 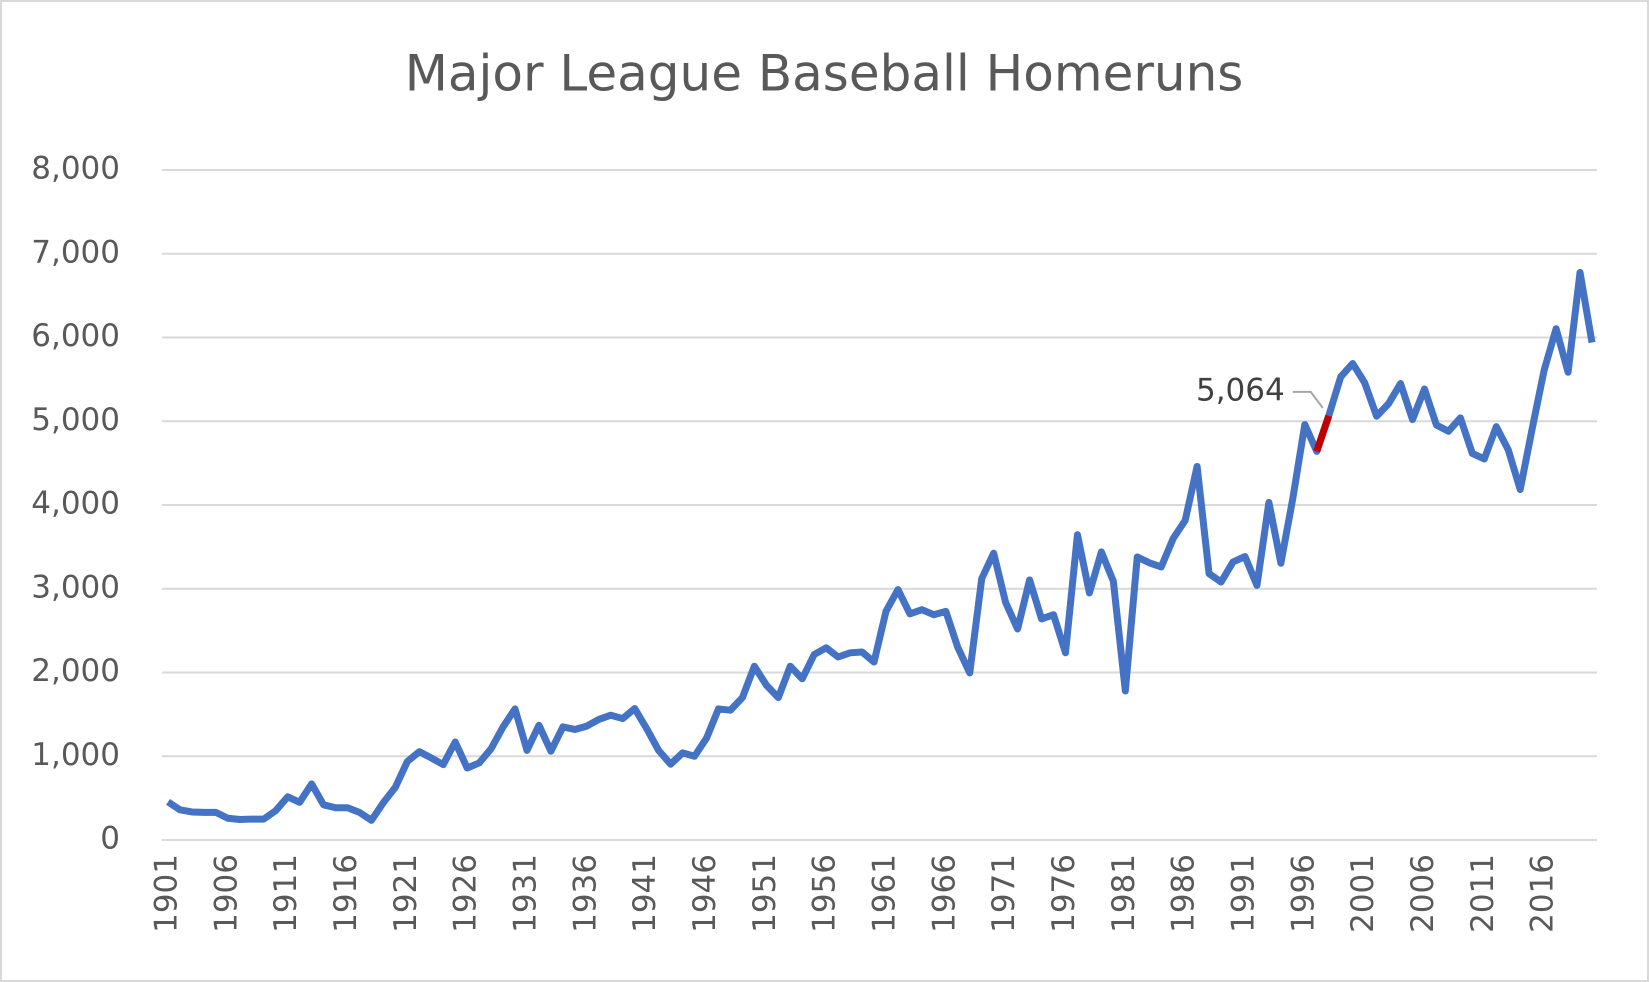 I want to click on data-label: 5,064, so click(x=1240, y=390).